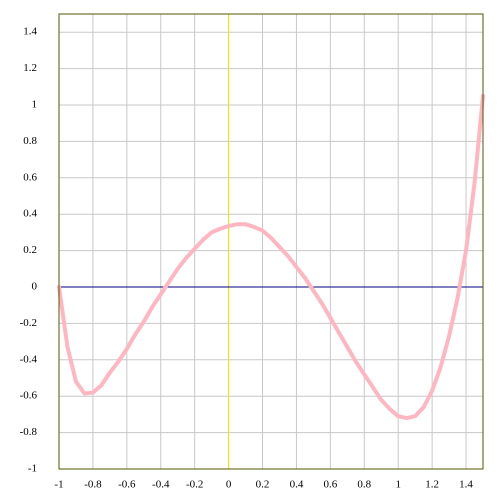 The width and height of the screenshot is (500, 500). I want to click on y-tick-label: -0.2, so click(28, 323).